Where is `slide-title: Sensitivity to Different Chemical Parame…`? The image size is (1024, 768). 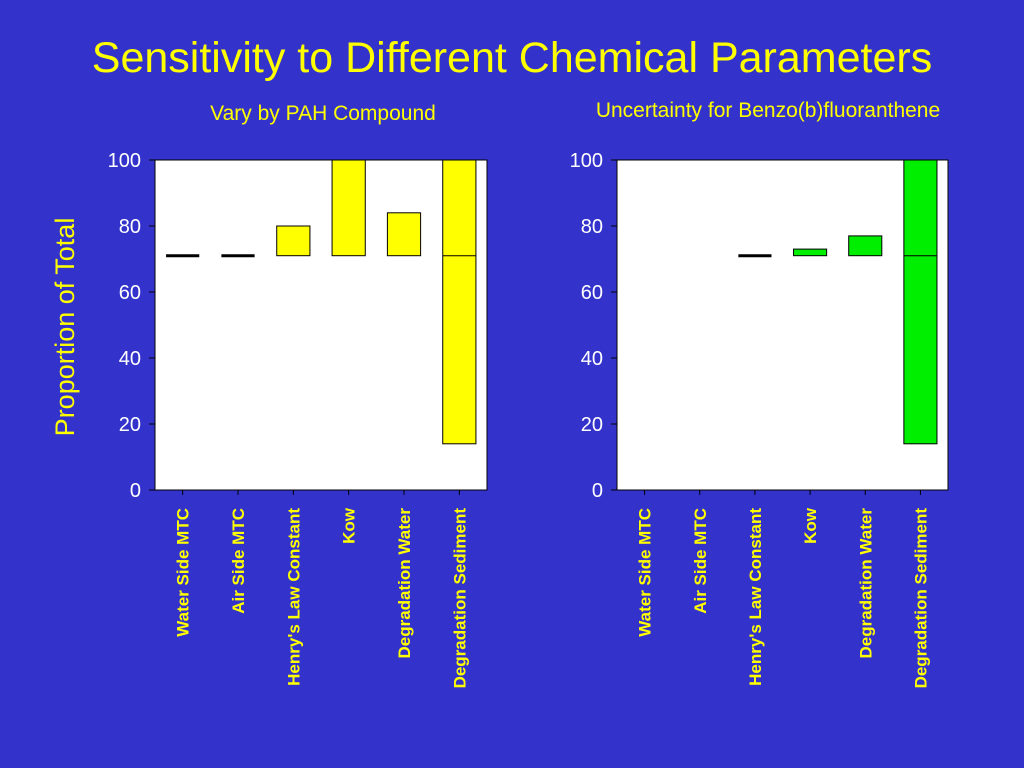 slide-title: Sensitivity to Different Chemical Parame… is located at coordinates (512, 58).